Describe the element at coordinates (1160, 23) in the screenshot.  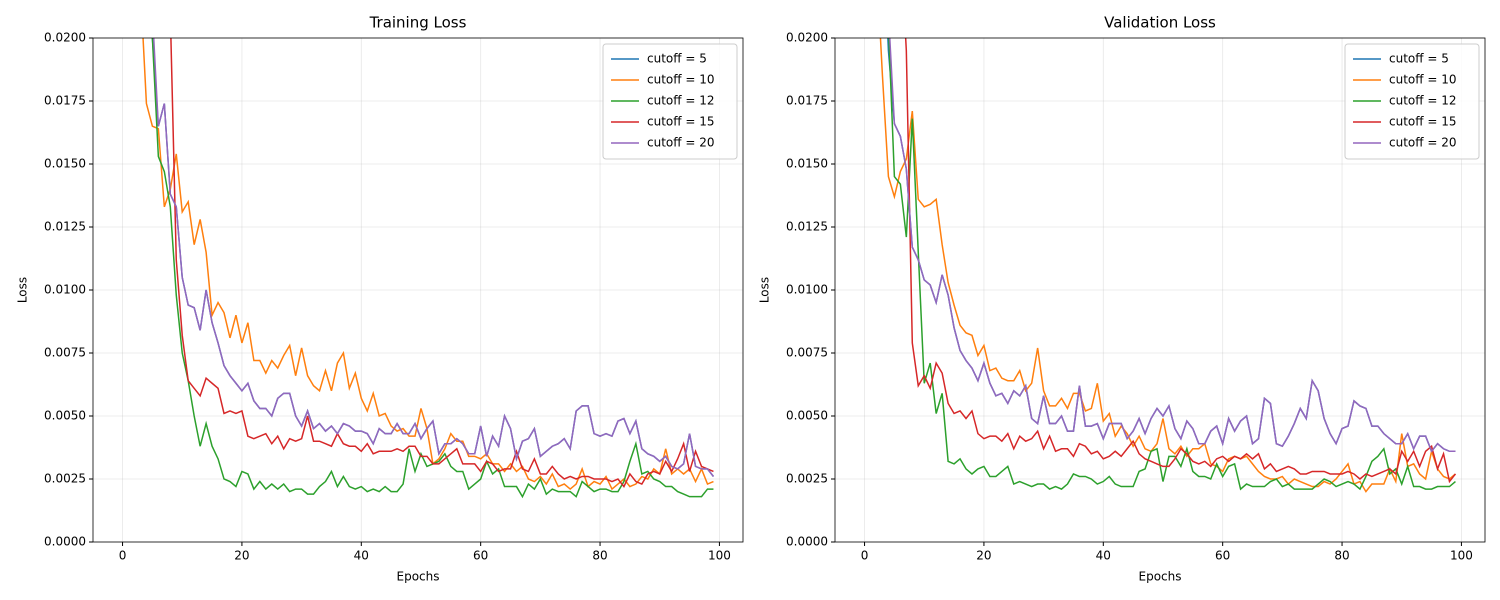
I see `chart-title: Validation Loss` at that location.